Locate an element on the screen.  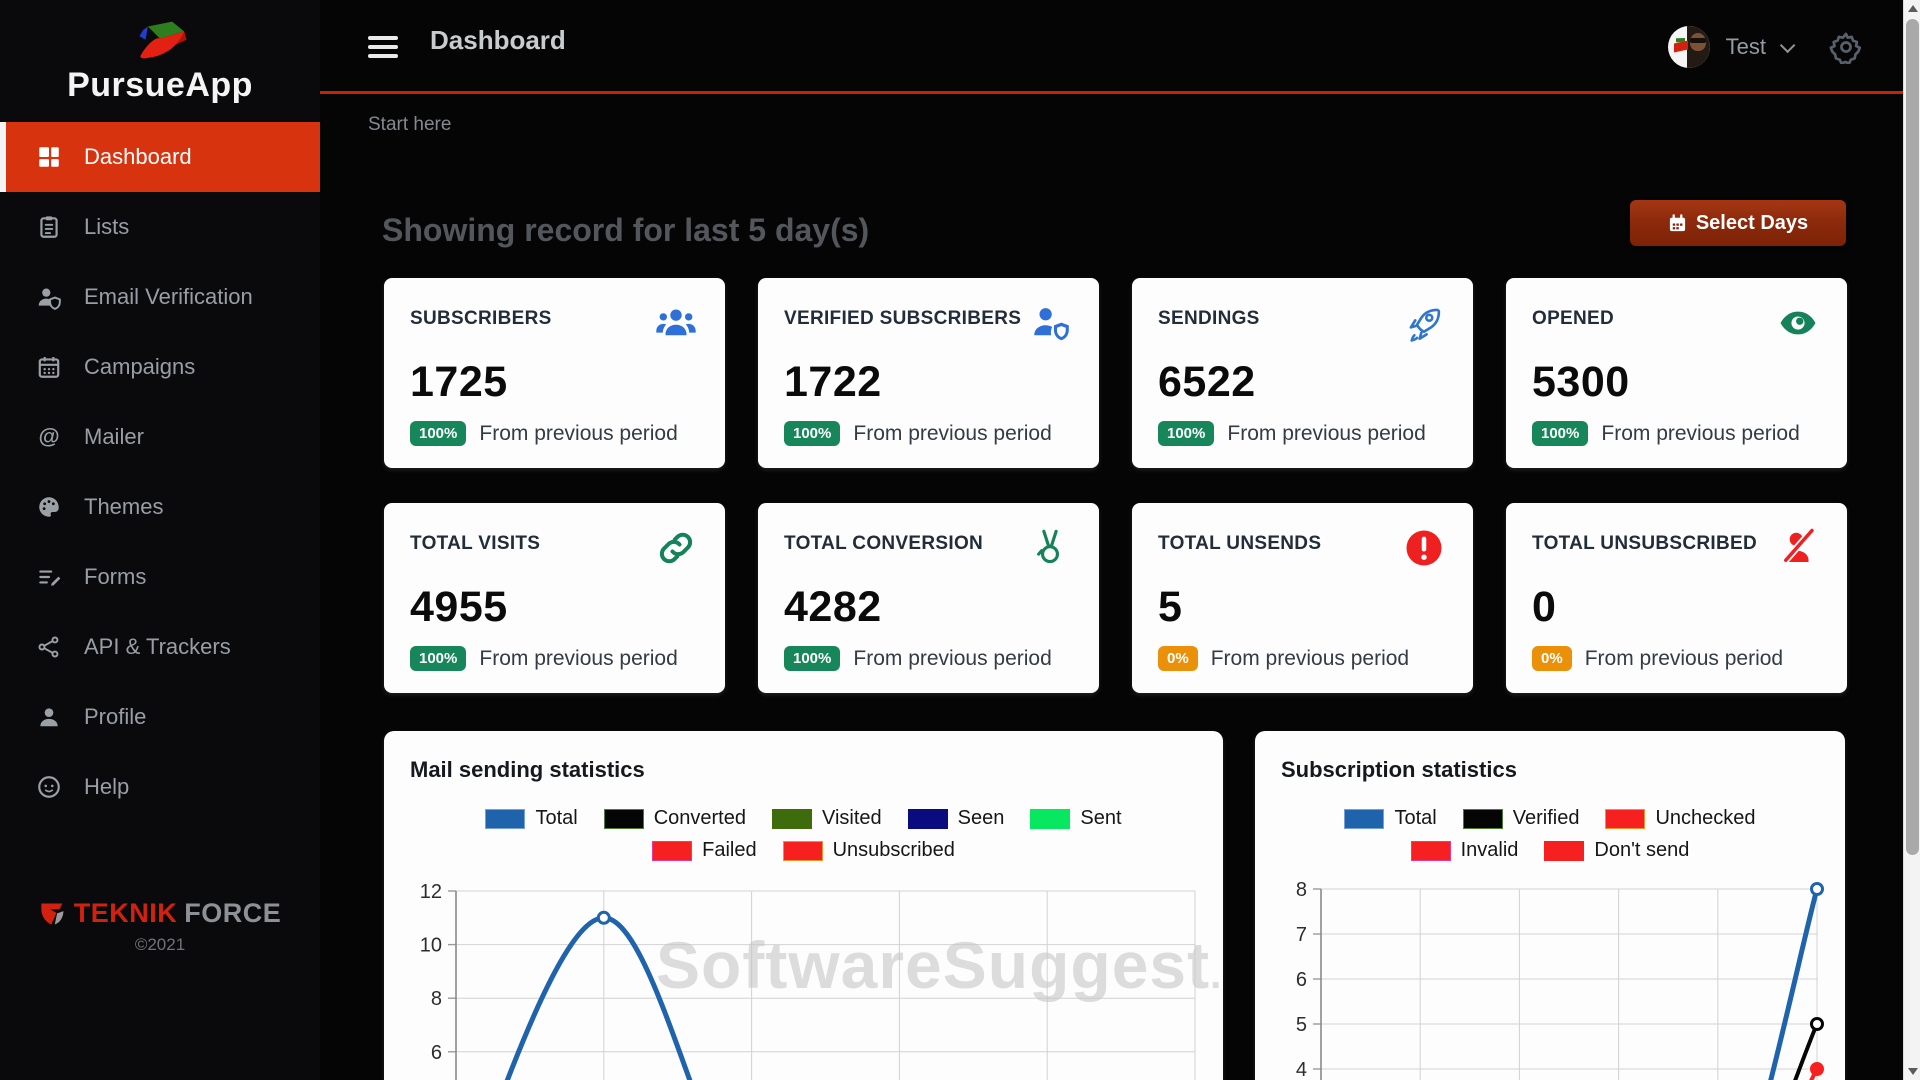
top-bar: Dashboard Test is located at coordinates (1111, 47).